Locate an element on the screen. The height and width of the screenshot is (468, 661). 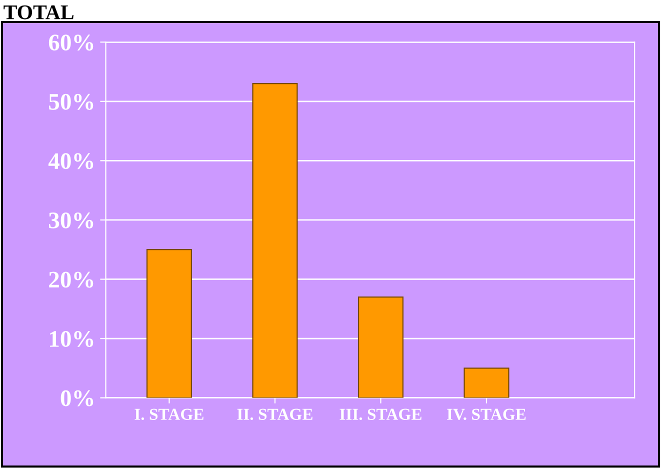
y-tick-label: 20% is located at coordinates (71, 280).